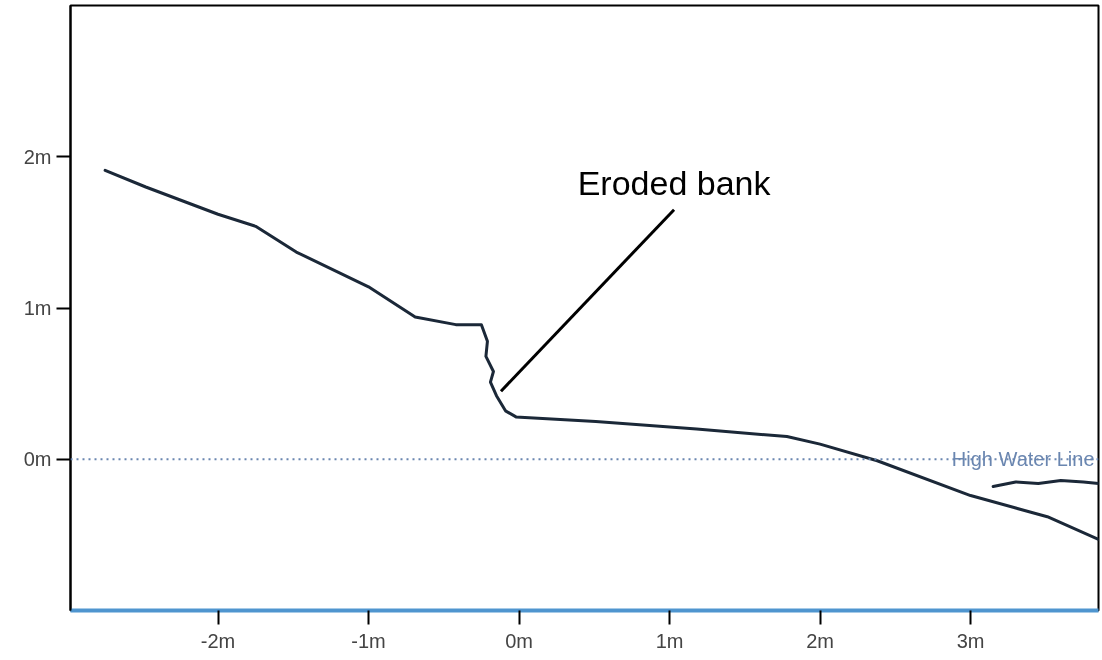  What do you see at coordinates (820, 640) in the screenshot?
I see `x-tick-label: 2m` at bounding box center [820, 640].